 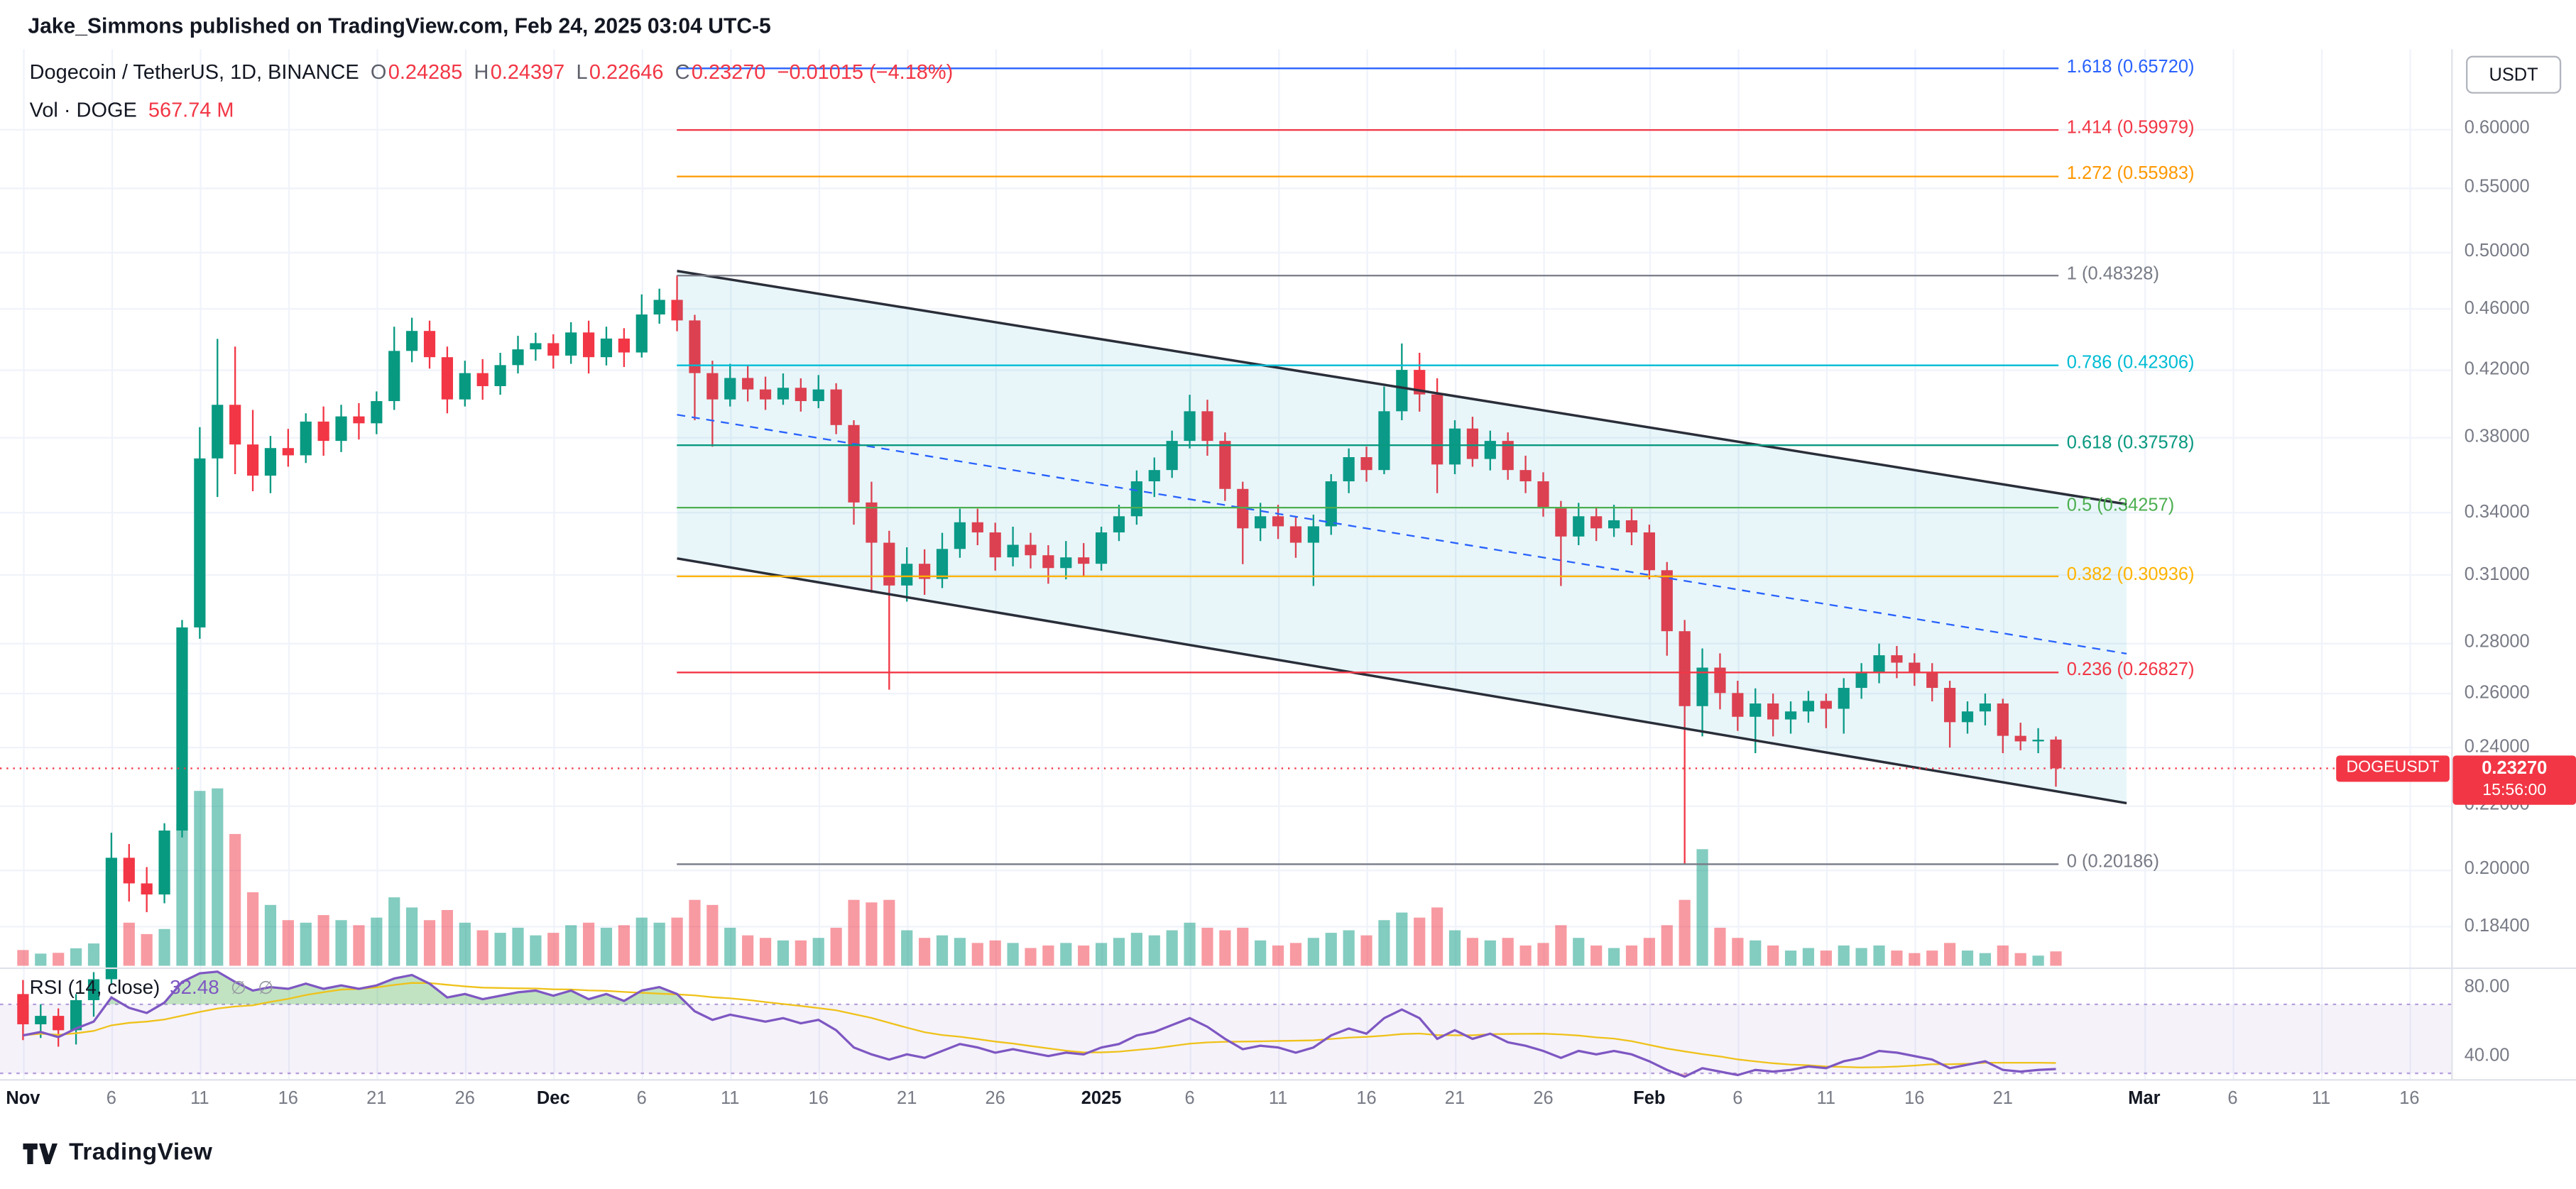 What do you see at coordinates (2130, 175) in the screenshot?
I see `fib-level-label: 1.272 (0.55983)` at bounding box center [2130, 175].